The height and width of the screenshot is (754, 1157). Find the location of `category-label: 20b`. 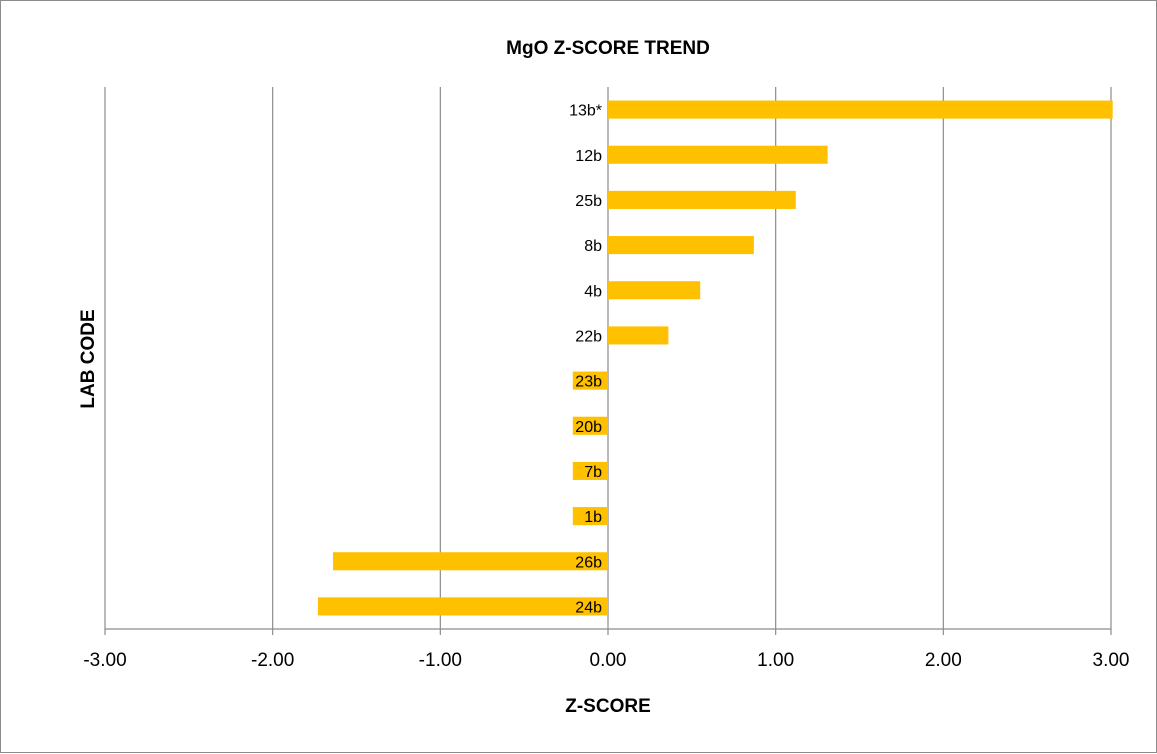

category-label: 20b is located at coordinates (588, 427).